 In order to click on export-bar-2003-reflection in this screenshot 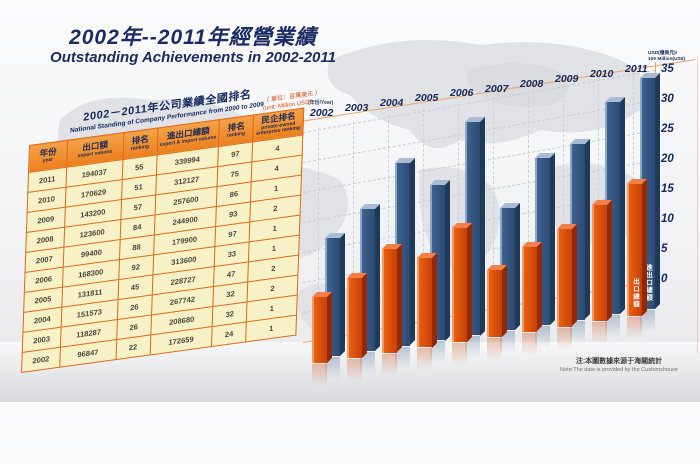, I will do `click(354, 371)`.